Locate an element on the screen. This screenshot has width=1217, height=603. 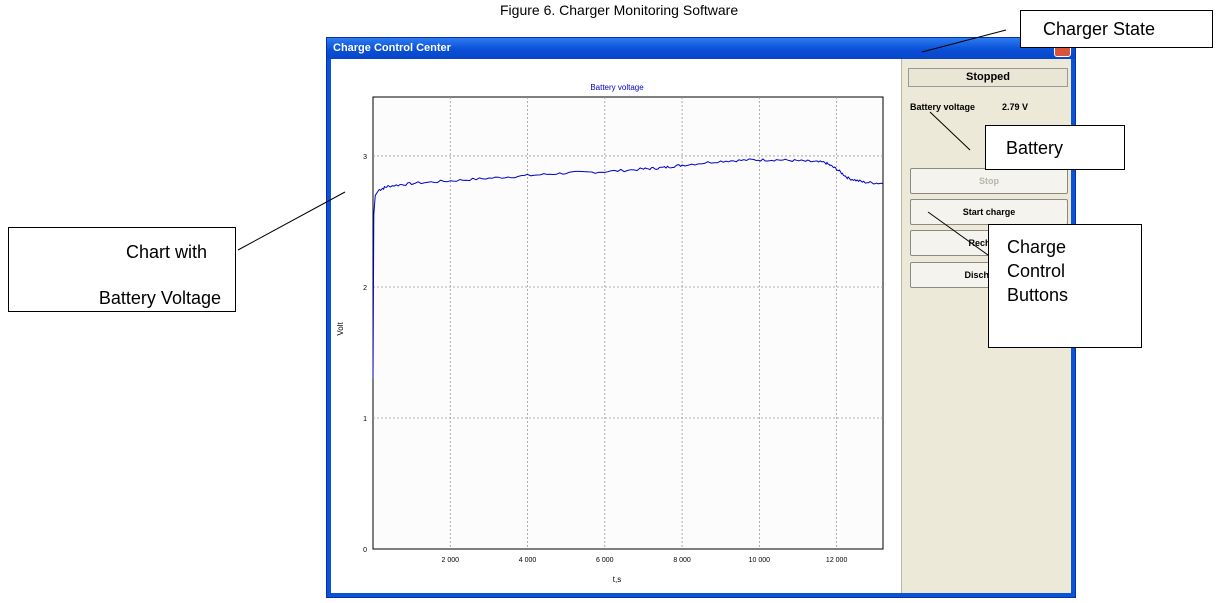
start-charge-button: Start charge is located at coordinates (989, 212).